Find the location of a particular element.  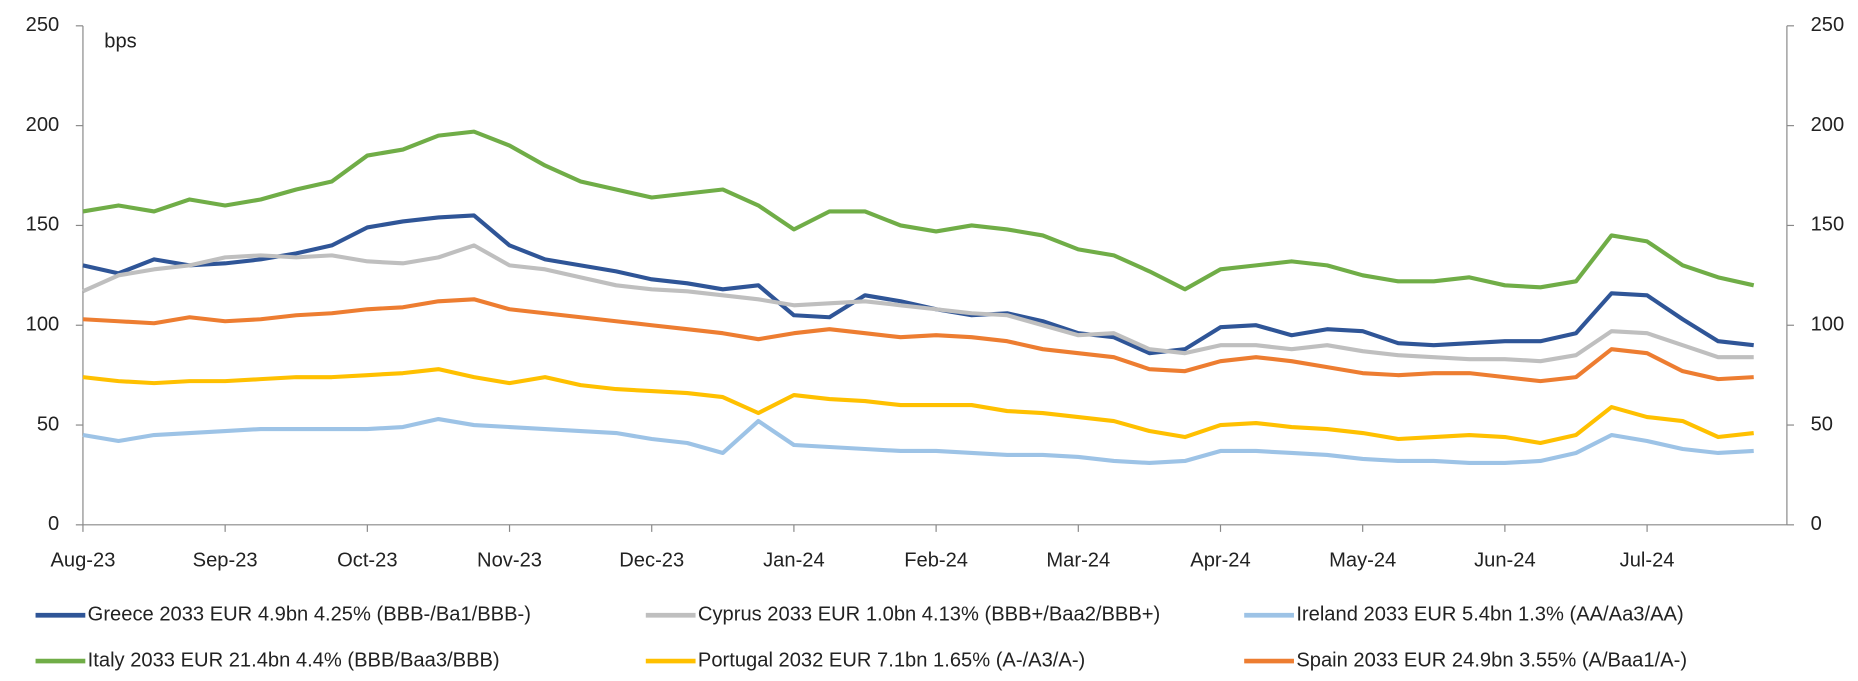

x-tick-label: Jun-24 is located at coordinates (1505, 561).